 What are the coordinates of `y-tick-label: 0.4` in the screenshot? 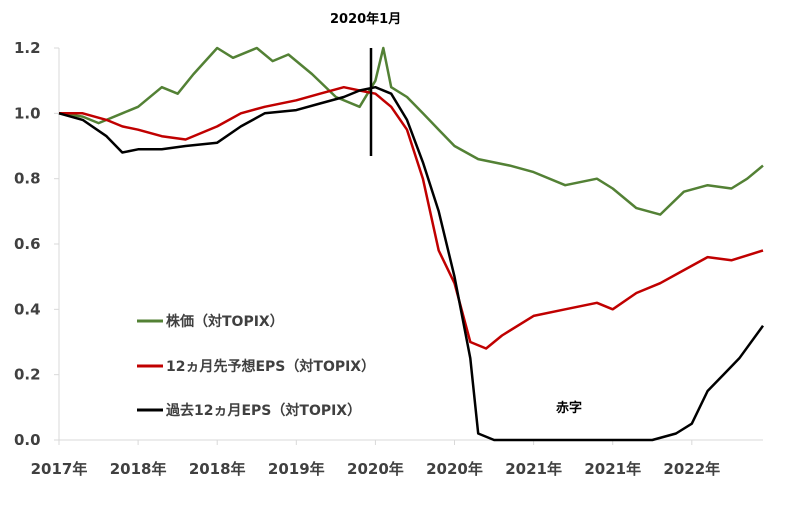 It's located at (27, 309).